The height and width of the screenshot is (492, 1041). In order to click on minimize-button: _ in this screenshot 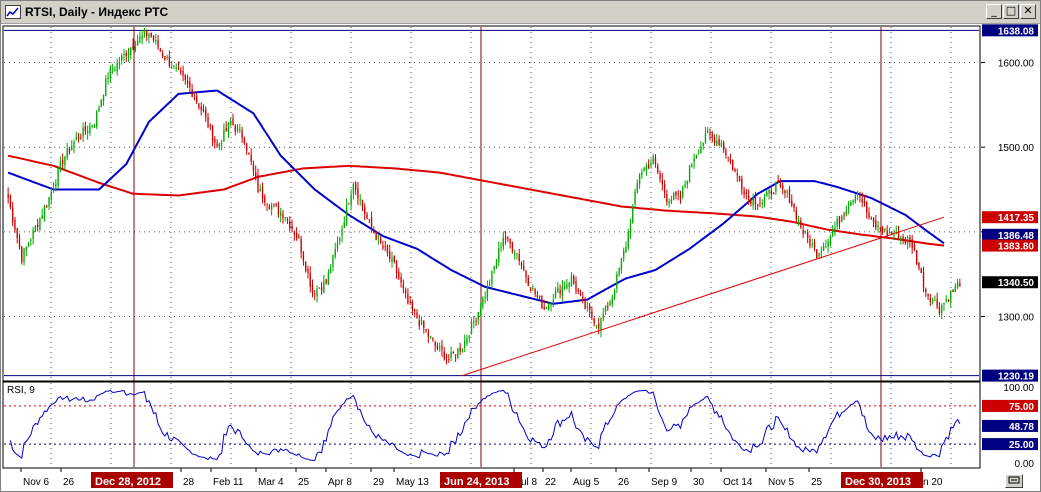, I will do `click(994, 11)`.